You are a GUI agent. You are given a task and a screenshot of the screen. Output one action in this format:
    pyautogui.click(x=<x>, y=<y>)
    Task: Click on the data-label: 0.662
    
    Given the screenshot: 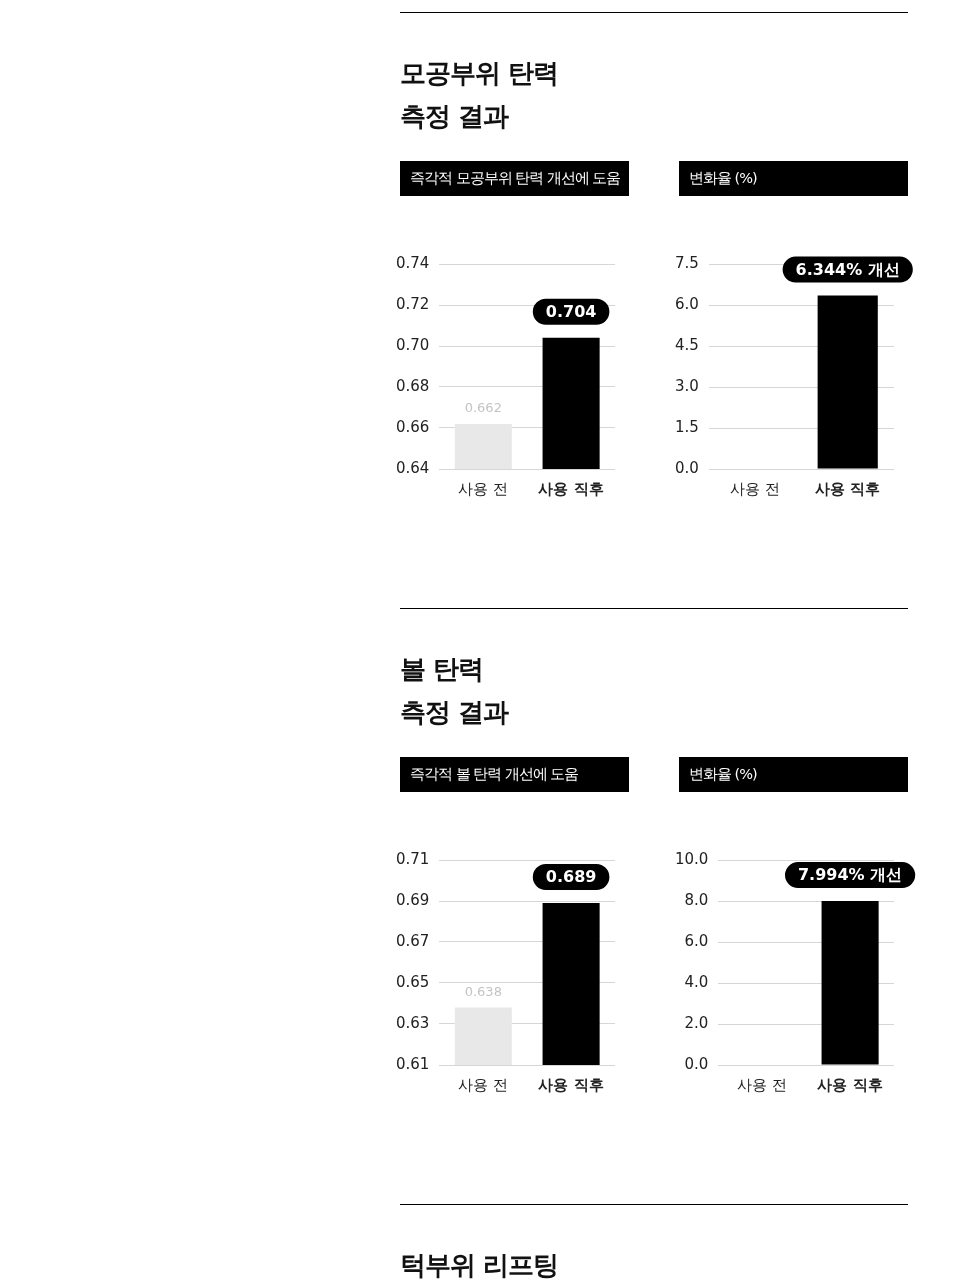 What is the action you would take?
    pyautogui.click(x=483, y=408)
    